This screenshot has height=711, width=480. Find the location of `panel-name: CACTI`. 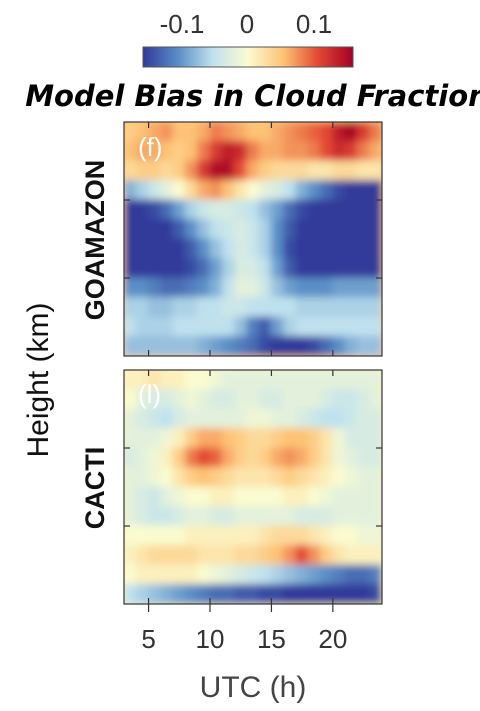

panel-name: CACTI is located at coordinates (95, 488).